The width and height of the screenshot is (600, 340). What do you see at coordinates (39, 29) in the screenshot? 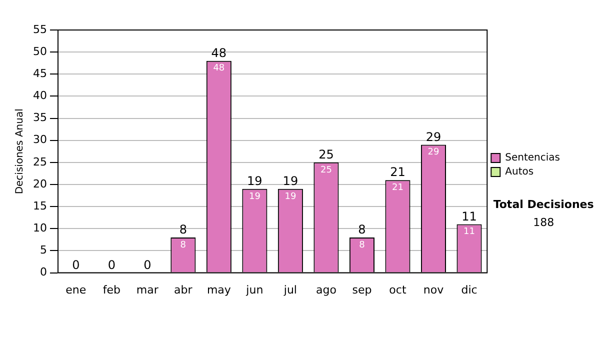
I see `y-tick-label: 55` at bounding box center [39, 29].